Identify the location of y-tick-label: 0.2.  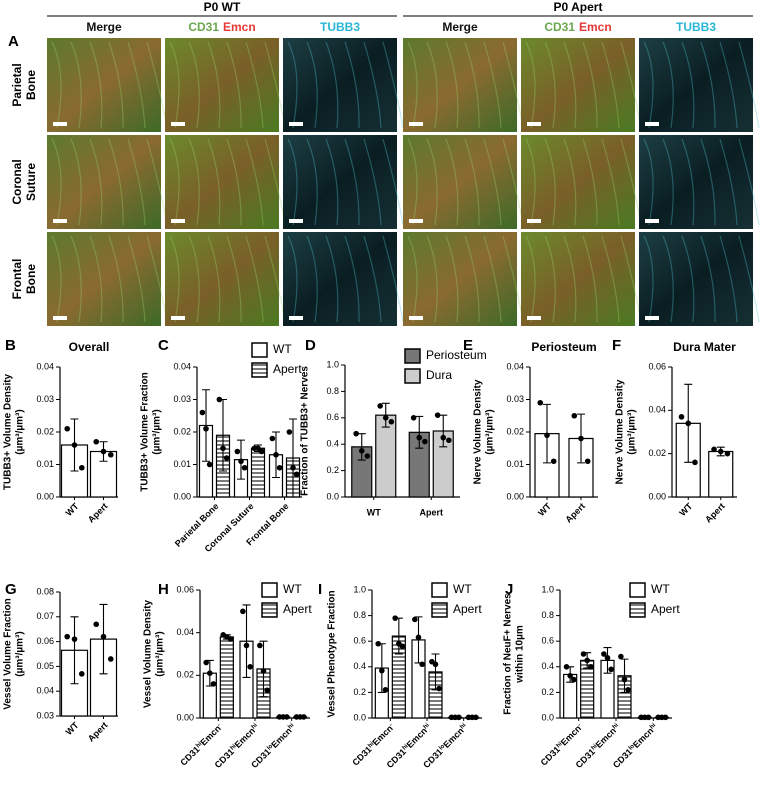
(359, 692).